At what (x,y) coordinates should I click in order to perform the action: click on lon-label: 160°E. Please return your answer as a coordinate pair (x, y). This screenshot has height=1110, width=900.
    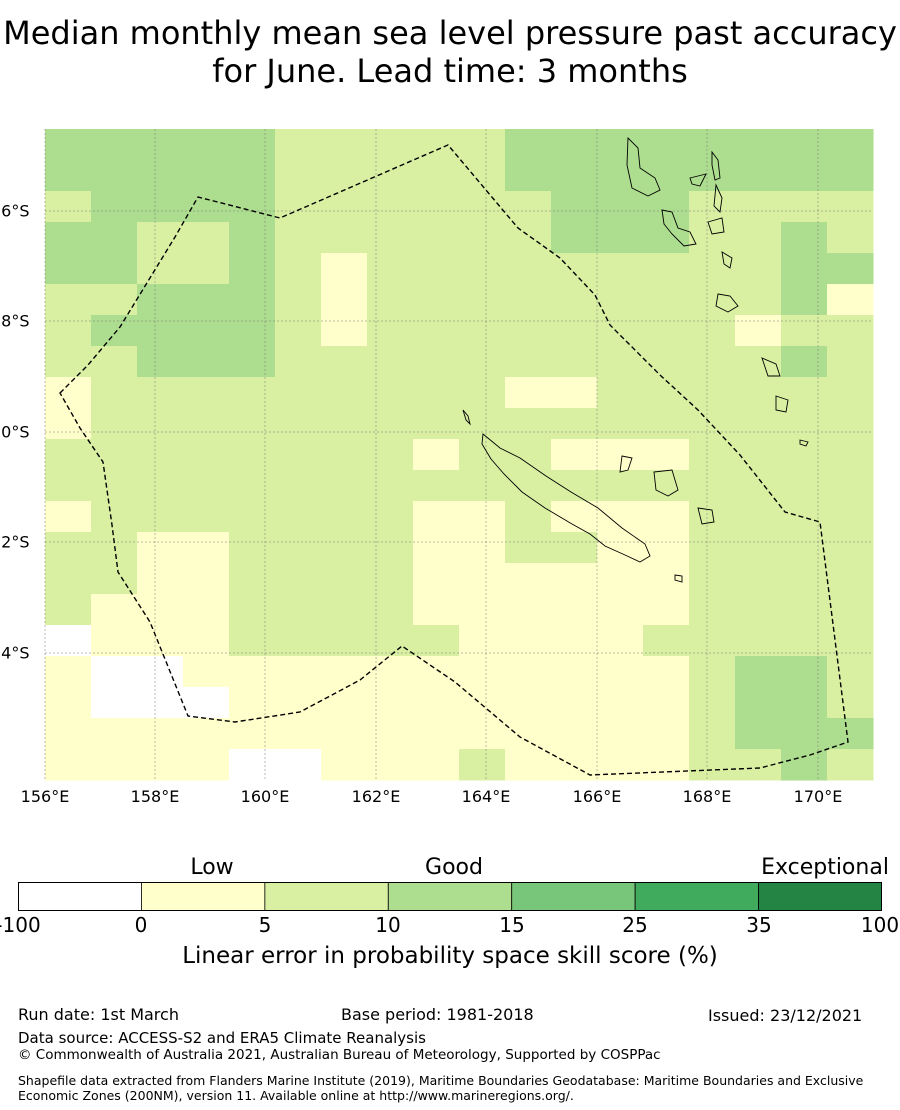
    Looking at the image, I should click on (265, 796).